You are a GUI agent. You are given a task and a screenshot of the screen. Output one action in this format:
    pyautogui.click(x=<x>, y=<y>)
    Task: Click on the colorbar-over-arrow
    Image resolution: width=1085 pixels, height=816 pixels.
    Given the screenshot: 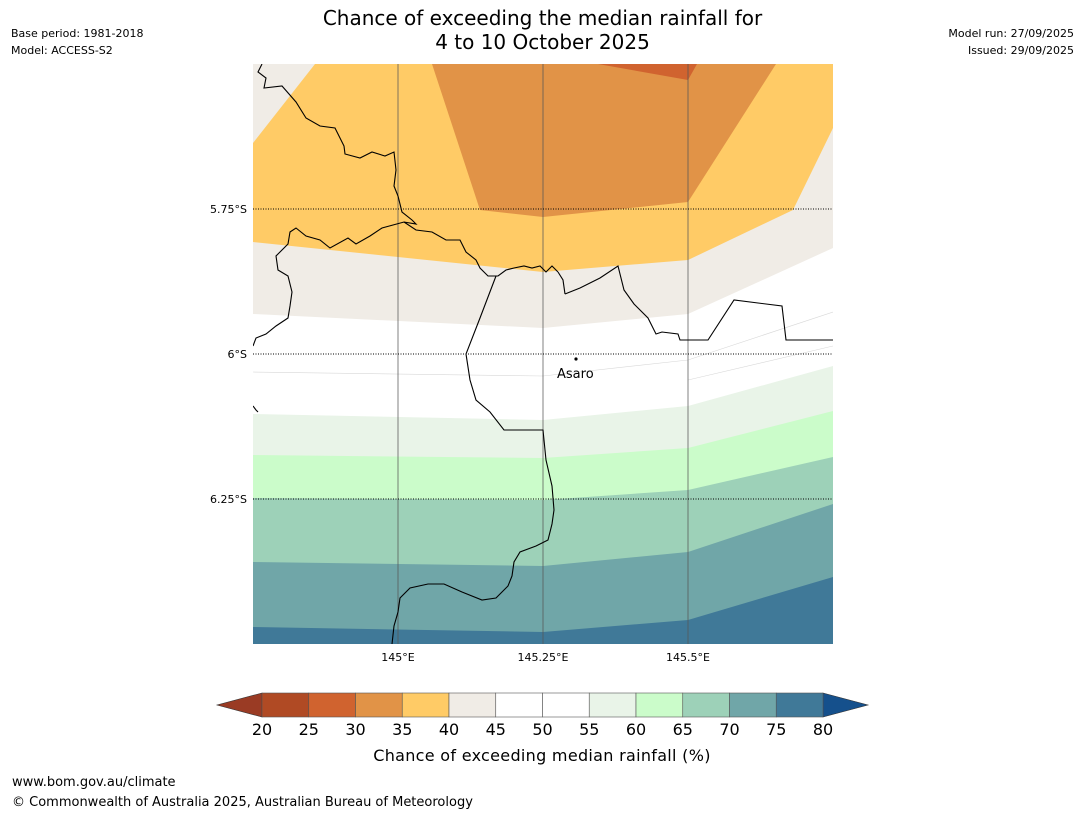 What is the action you would take?
    pyautogui.click(x=846, y=705)
    